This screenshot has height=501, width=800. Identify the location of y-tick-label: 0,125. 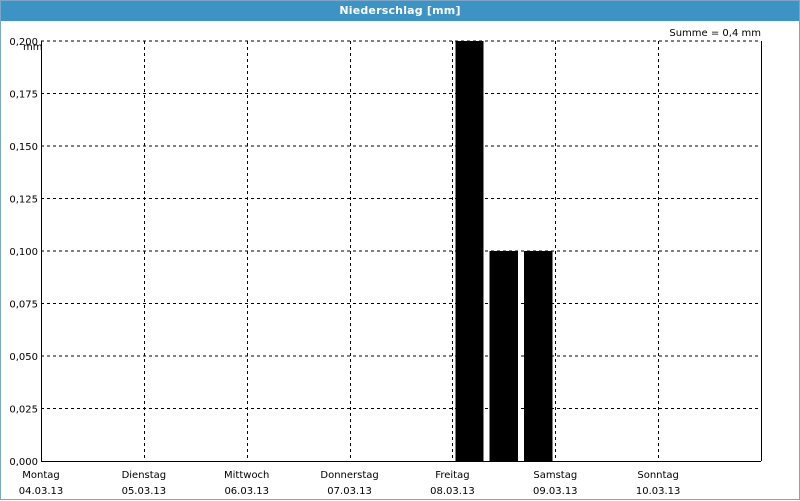
(23, 200).